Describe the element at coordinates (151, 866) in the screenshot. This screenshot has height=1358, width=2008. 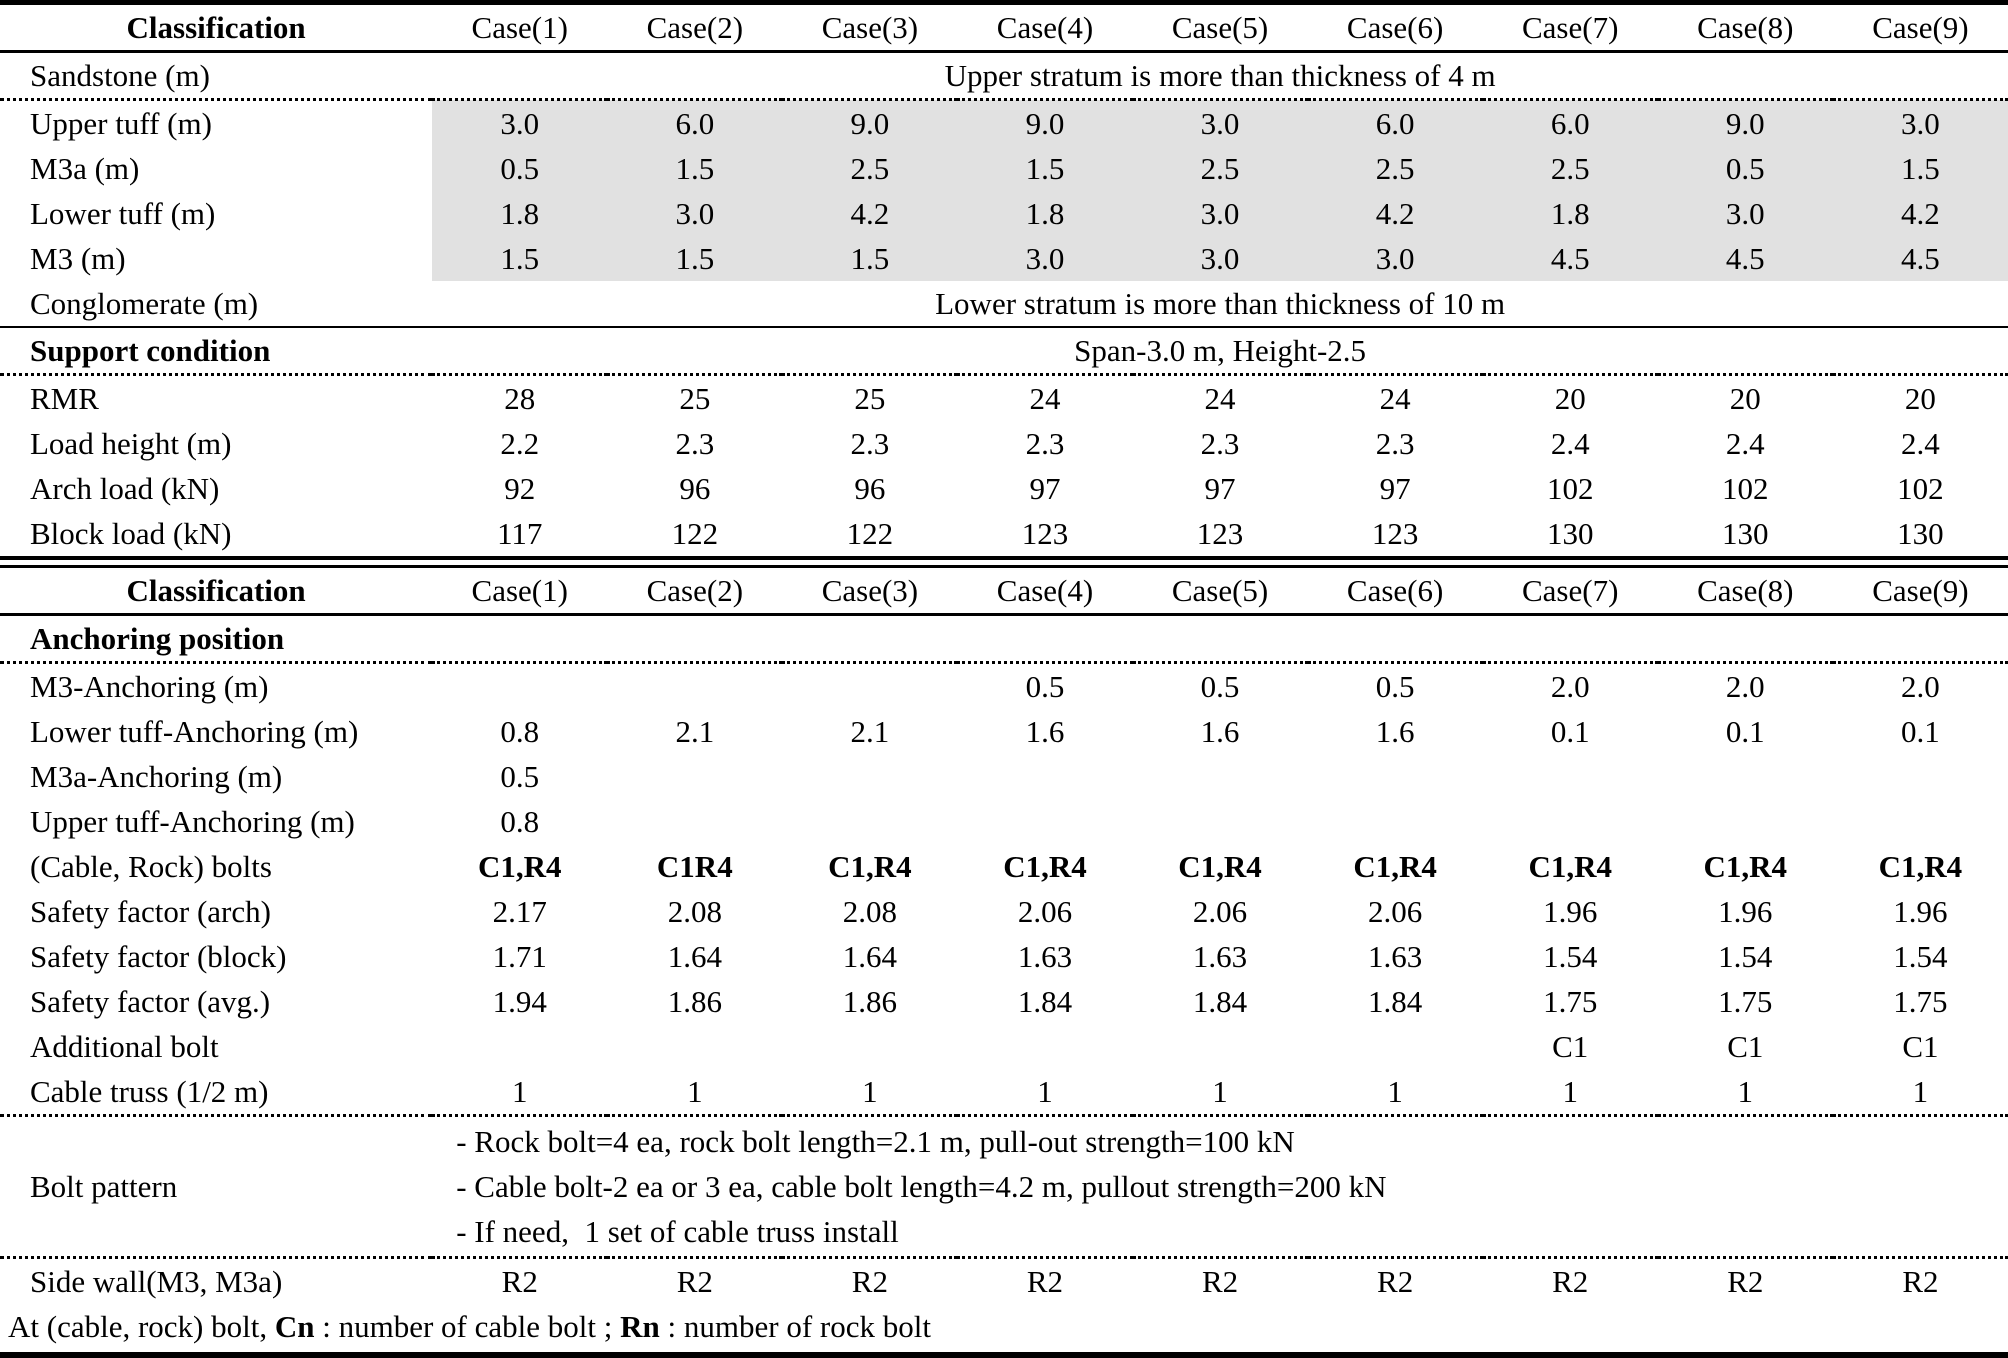
I see `table2-row-label-5: (Cable, Rock) bolts` at that location.